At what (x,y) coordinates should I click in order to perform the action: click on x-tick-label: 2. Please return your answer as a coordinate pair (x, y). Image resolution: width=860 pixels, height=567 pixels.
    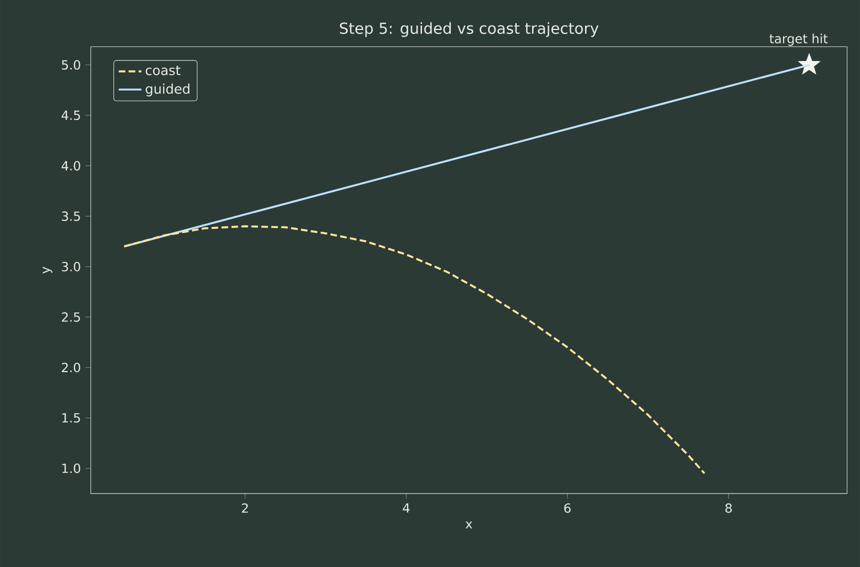
    Looking at the image, I should click on (245, 508).